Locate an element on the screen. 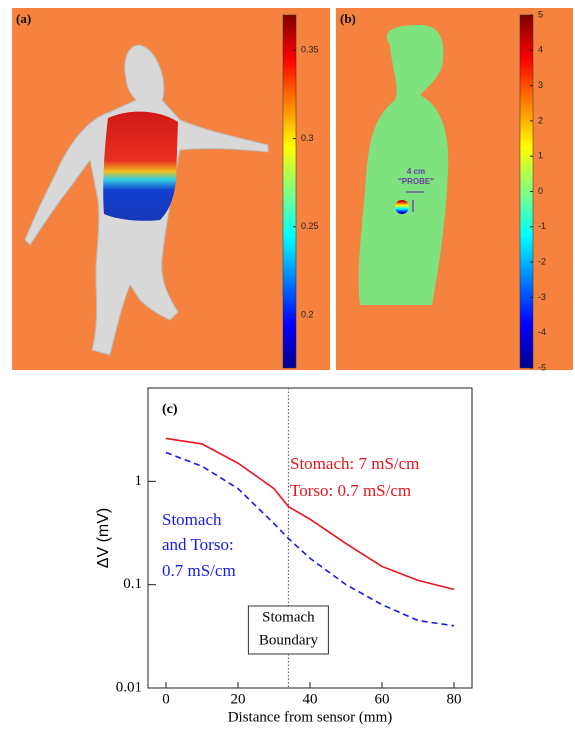 This screenshot has width=575, height=734. boundary-label: Boundary is located at coordinates (289, 640).